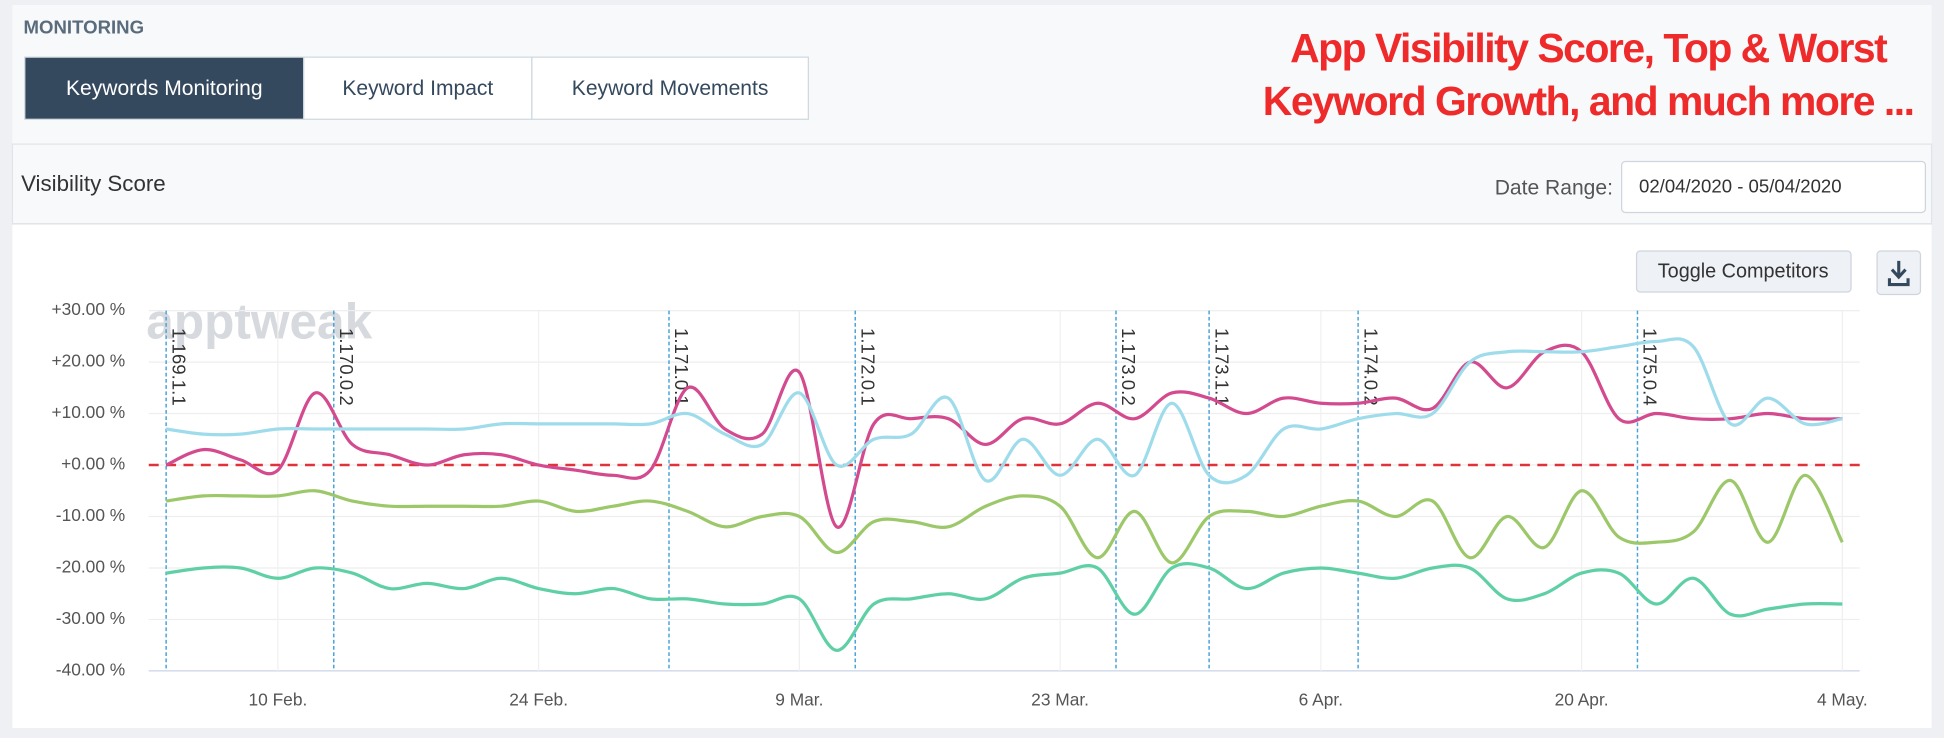  I want to click on y-tick-label: +30.00 %, so click(88, 309).